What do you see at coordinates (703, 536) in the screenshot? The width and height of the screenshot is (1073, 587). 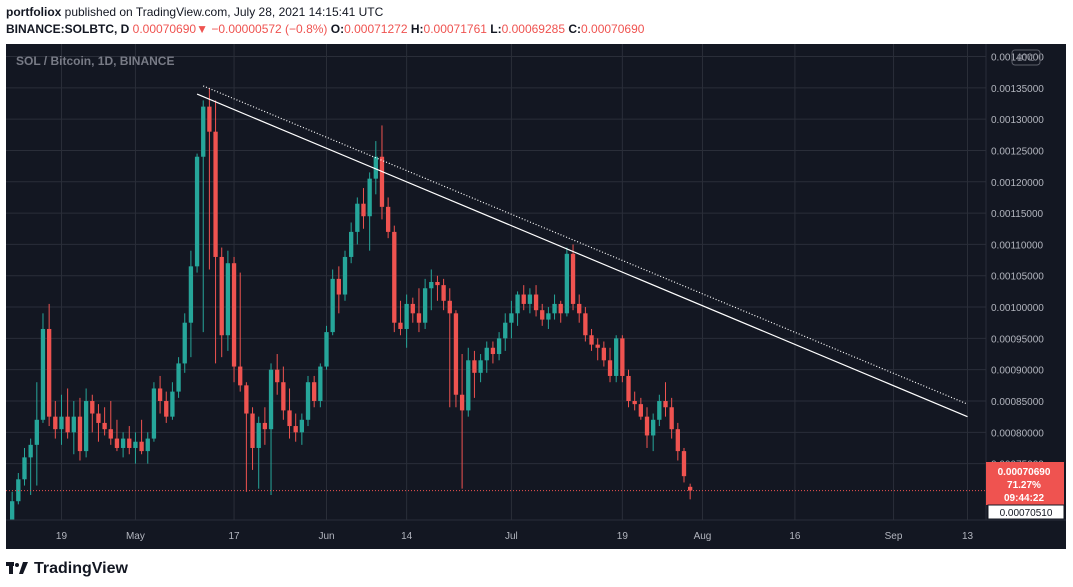 I see `time-tick-label: Aug` at bounding box center [703, 536].